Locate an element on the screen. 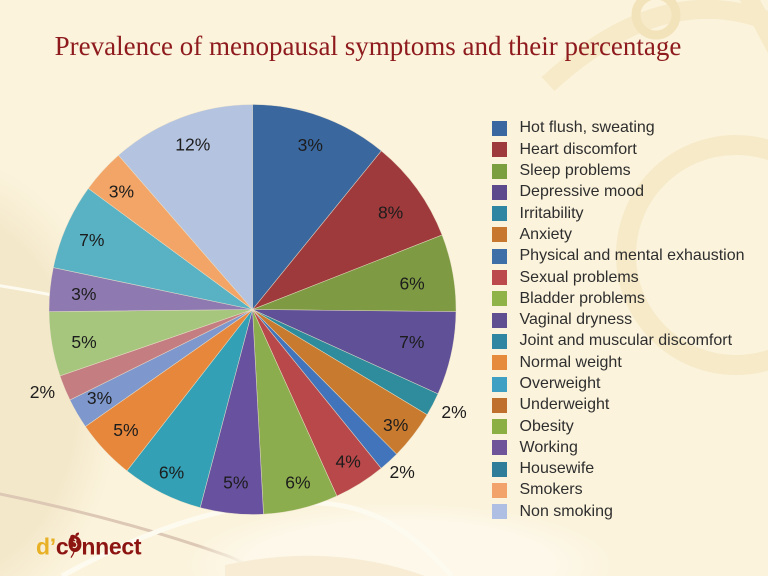  svg-text: 8% is located at coordinates (390, 212).